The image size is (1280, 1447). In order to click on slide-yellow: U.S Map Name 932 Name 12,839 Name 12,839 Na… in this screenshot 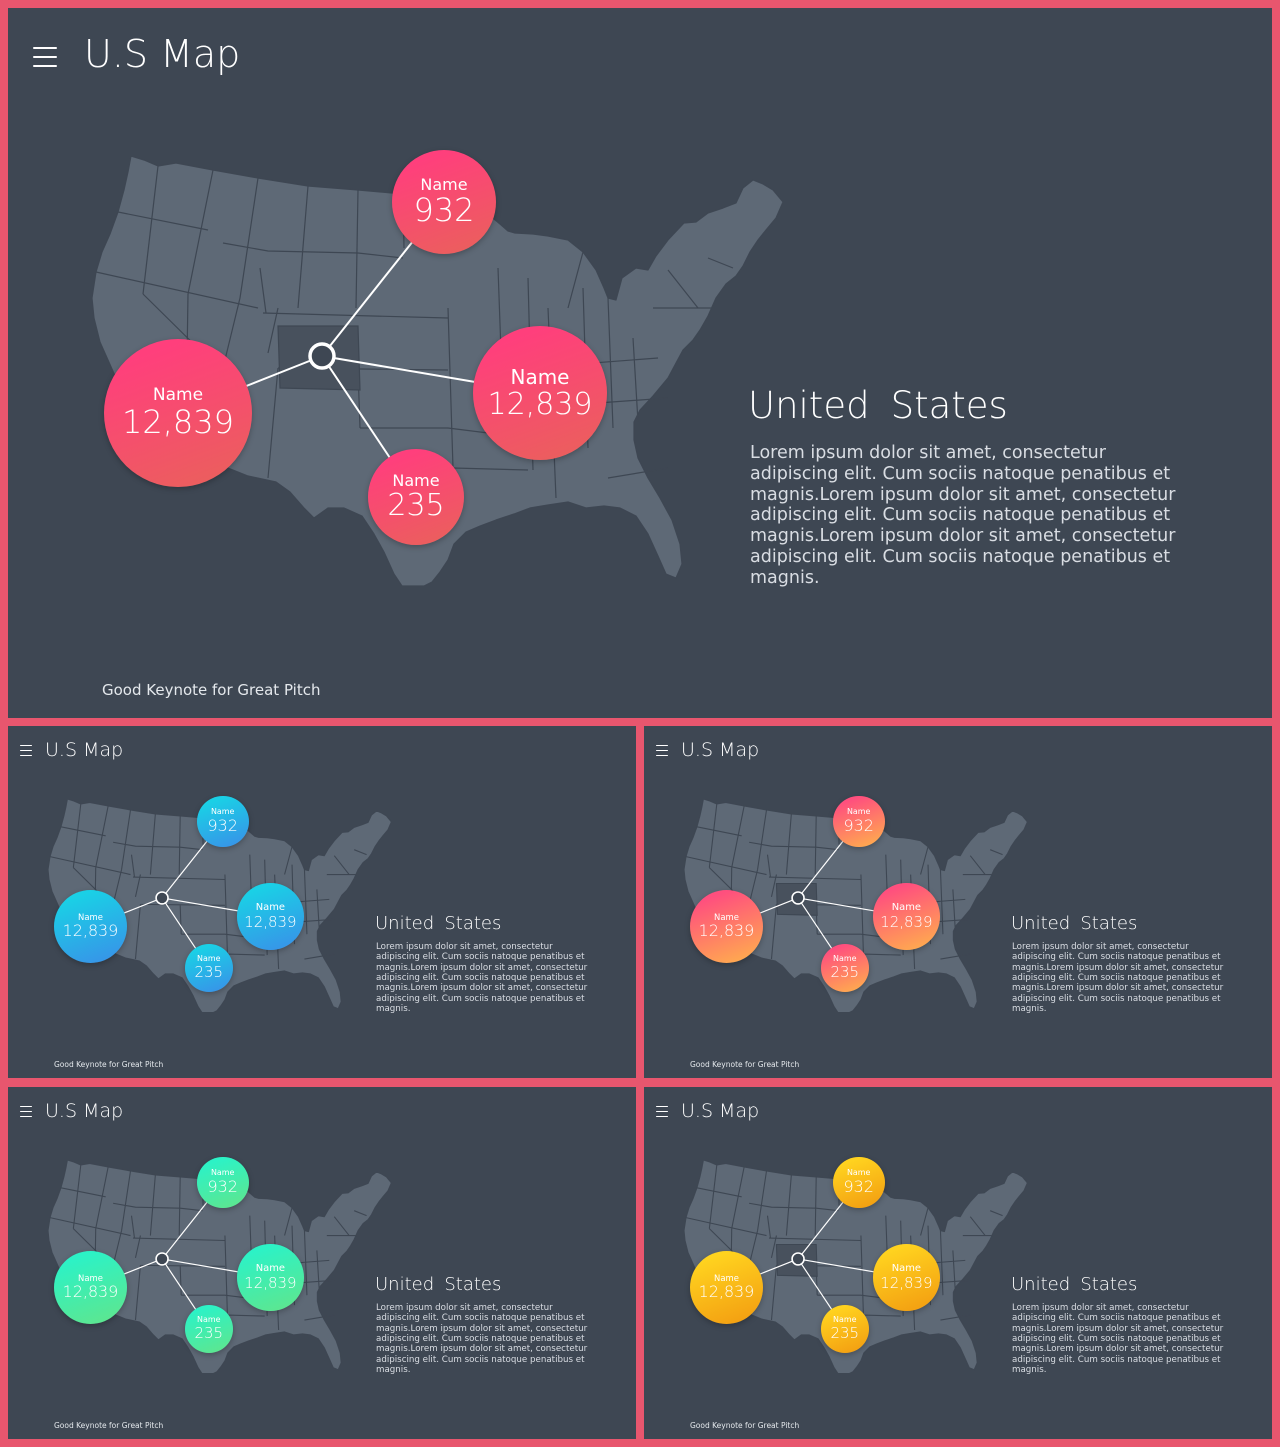, I will do `click(958, 1263)`.